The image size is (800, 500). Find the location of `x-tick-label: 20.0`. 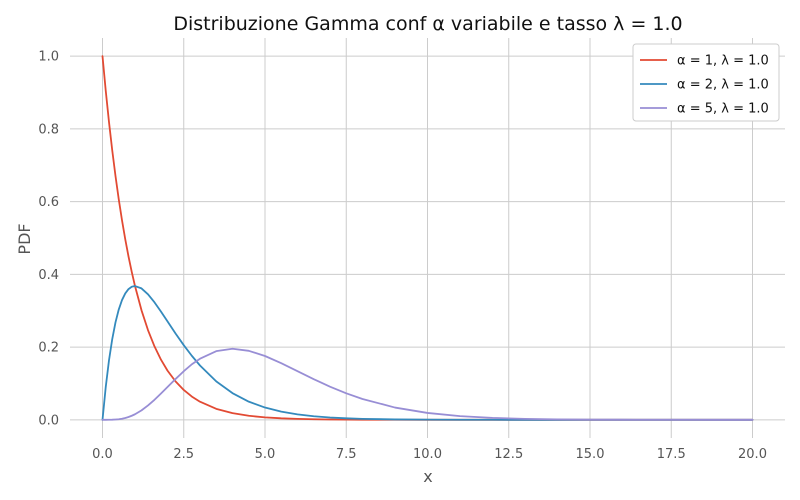

x-tick-label: 20.0 is located at coordinates (752, 454).